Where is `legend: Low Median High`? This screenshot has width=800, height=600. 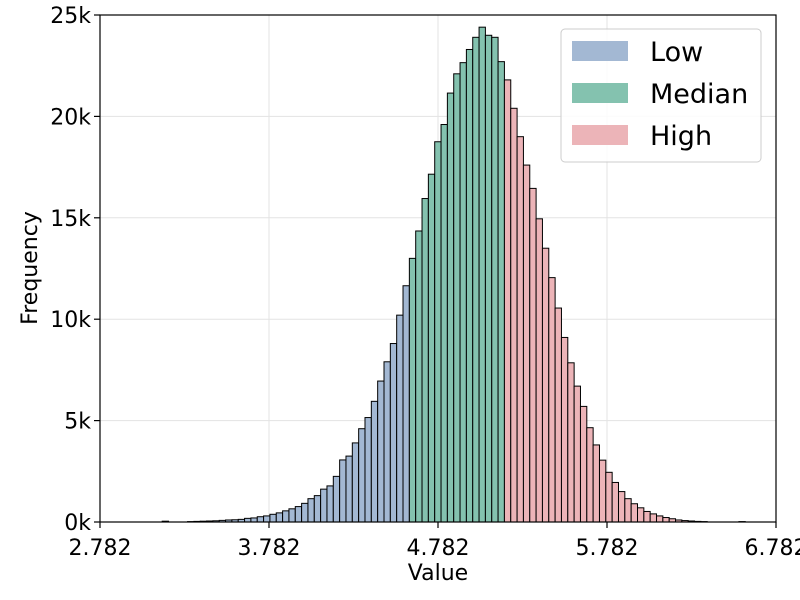 legend: Low Median High is located at coordinates (661, 95).